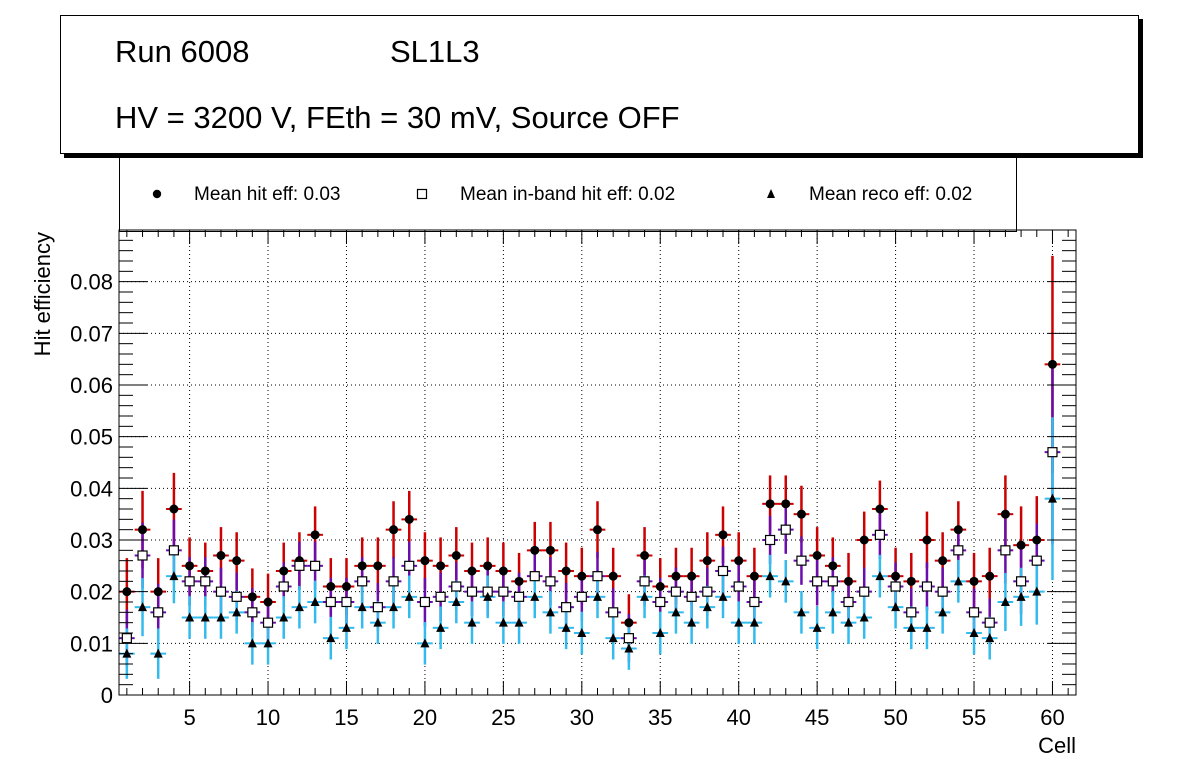 This screenshot has width=1196, height=772. I want to click on x-axis-label: Cell, so click(1057, 745).